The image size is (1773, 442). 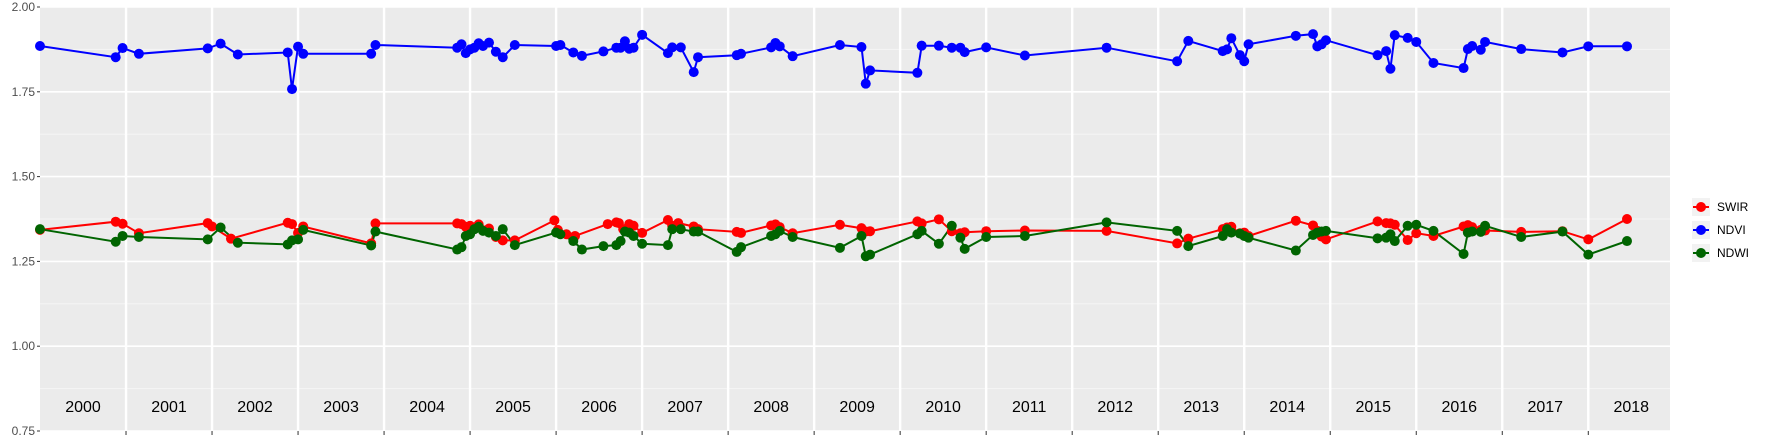 I want to click on year-label: 2004, so click(x=427, y=407).